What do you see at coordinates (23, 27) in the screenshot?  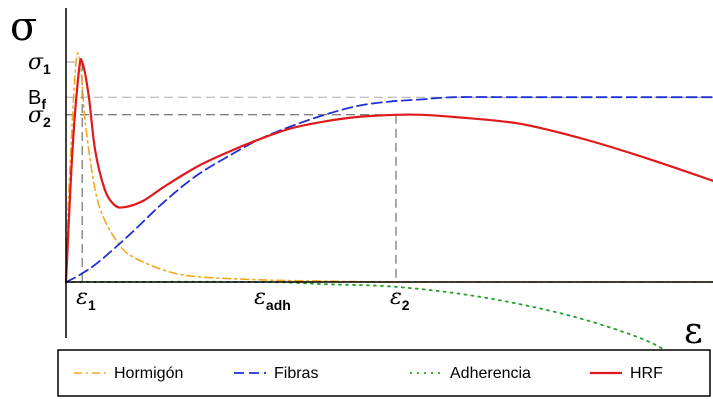 I see `y-axis-label: σ` at bounding box center [23, 27].